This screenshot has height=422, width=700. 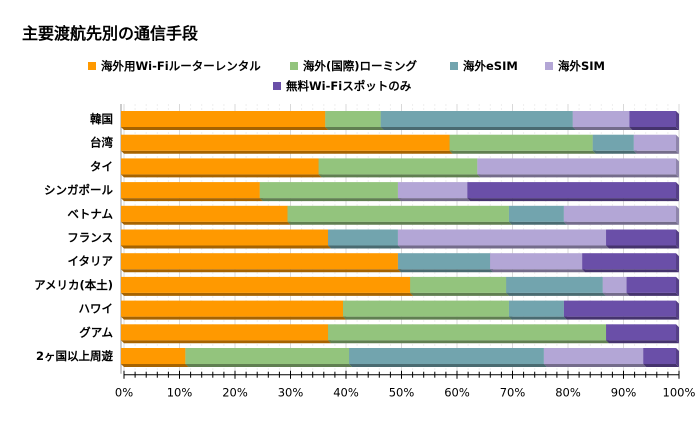 What do you see at coordinates (180, 393) in the screenshot?
I see `x-tick-label: 10%` at bounding box center [180, 393].